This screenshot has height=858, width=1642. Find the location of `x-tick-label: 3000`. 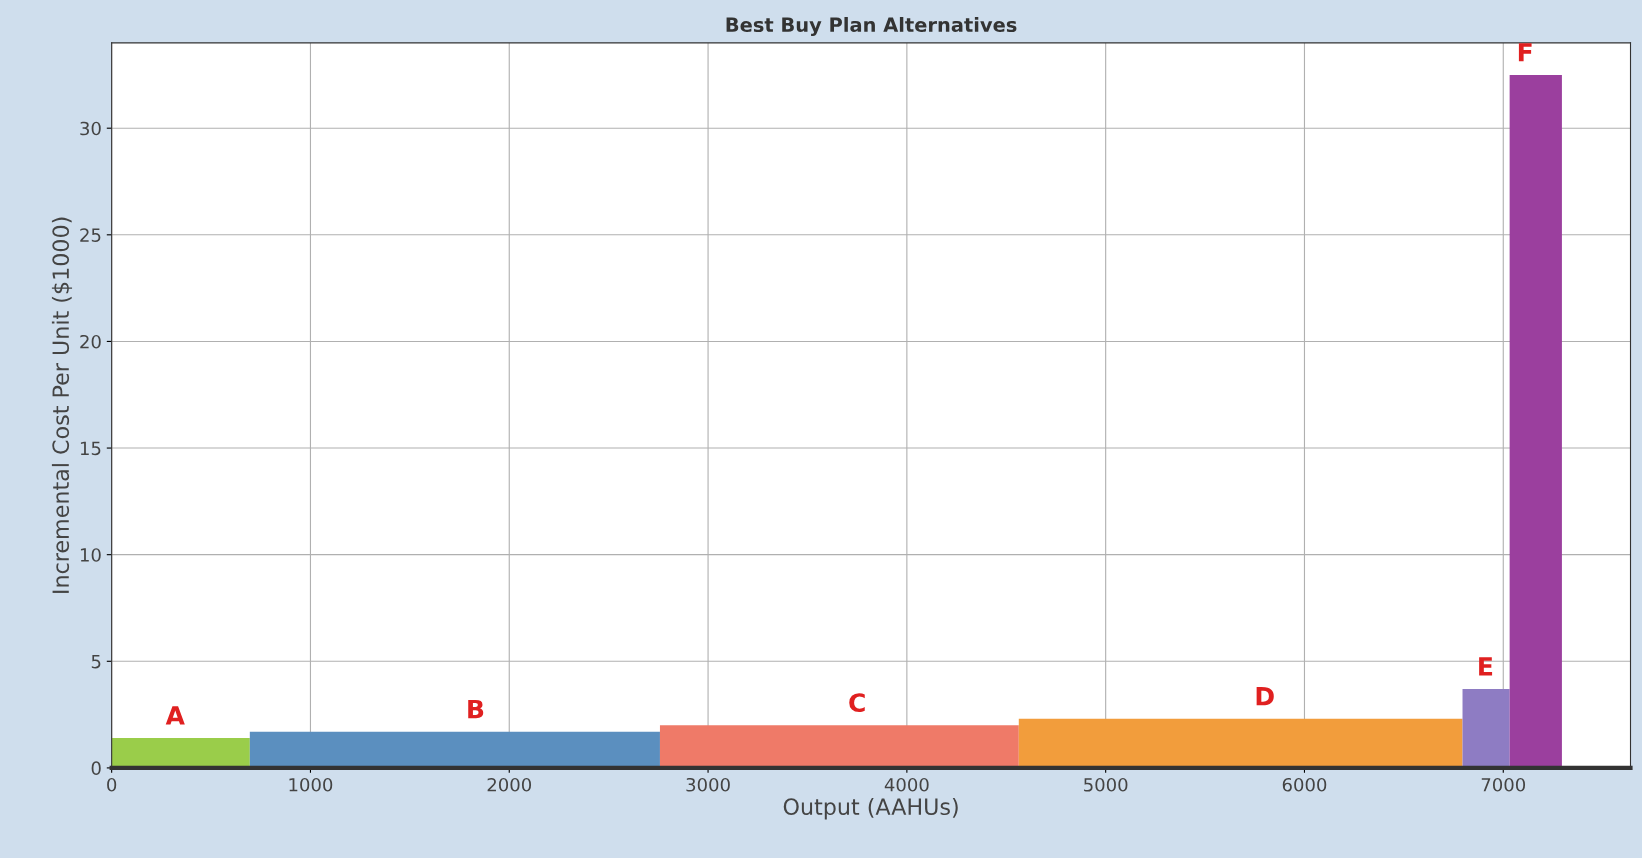

x-tick-label: 3000 is located at coordinates (708, 784).